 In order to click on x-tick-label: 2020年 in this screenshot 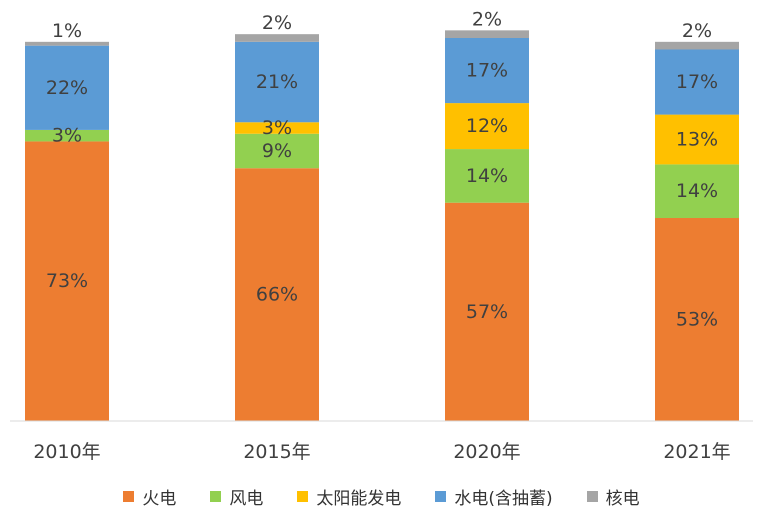, I will do `click(486, 452)`.